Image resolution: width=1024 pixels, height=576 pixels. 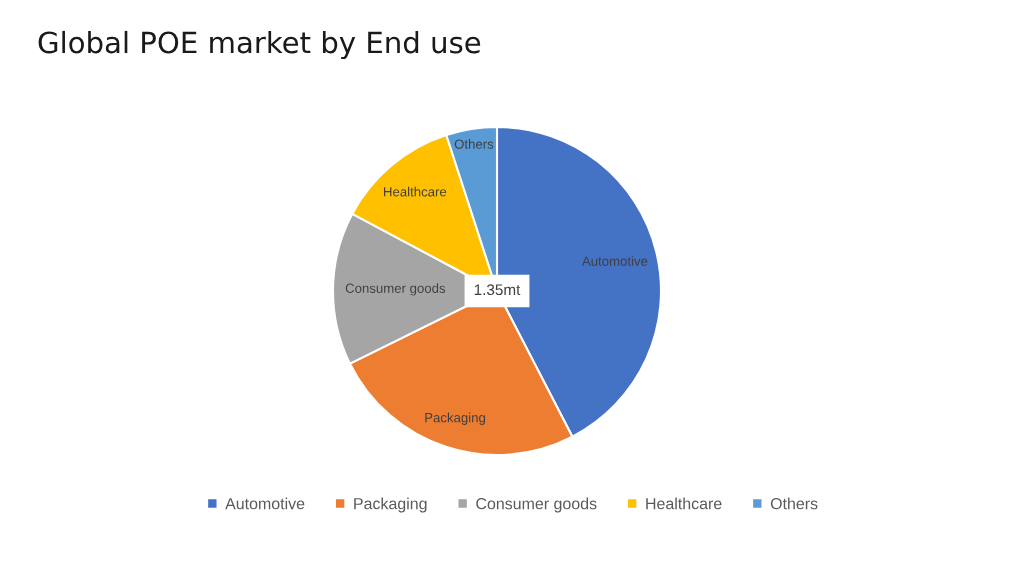 What do you see at coordinates (536, 505) in the screenshot?
I see `legend-label: Consumer goods` at bounding box center [536, 505].